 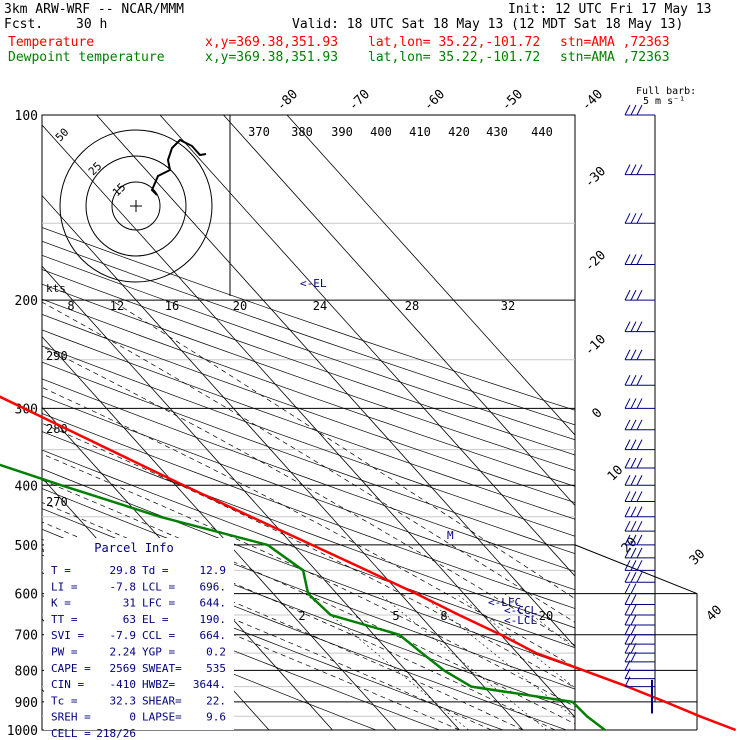 What do you see at coordinates (520, 620) in the screenshot?
I see `lcl-annotation: <-LCL` at bounding box center [520, 620].